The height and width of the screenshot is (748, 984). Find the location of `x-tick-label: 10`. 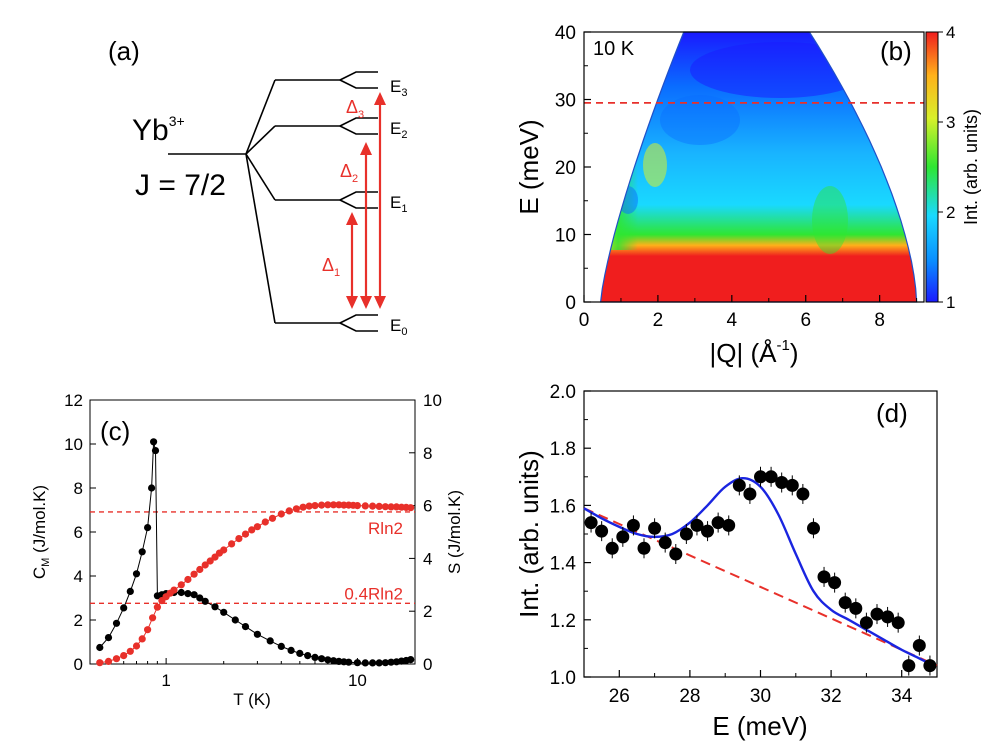

x-tick-label: 10 is located at coordinates (357, 680).